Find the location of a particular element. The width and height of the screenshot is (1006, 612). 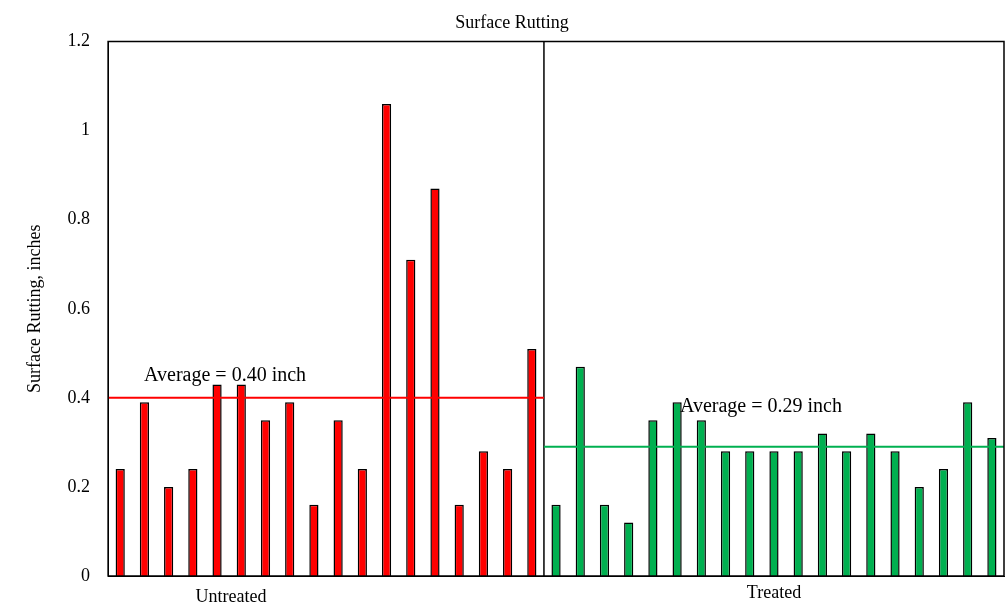

text: Treated is located at coordinates (774, 591).